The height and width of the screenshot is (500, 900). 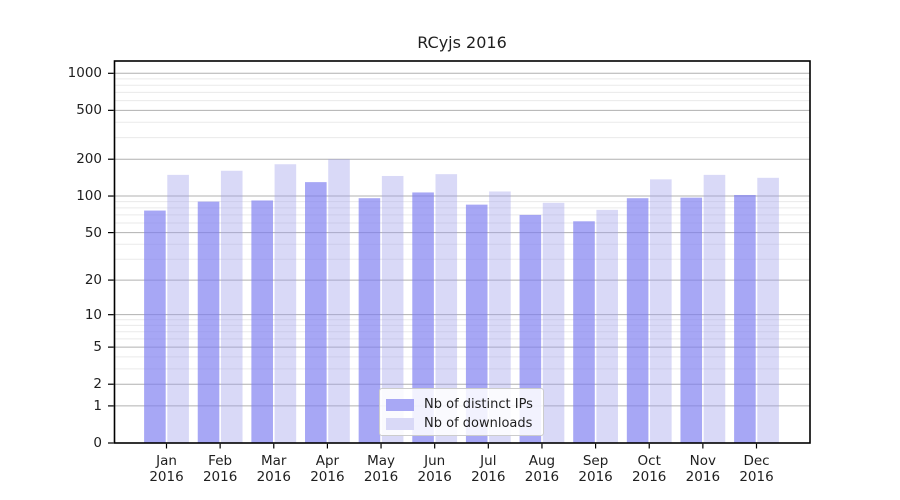 What do you see at coordinates (262, 321) in the screenshot?
I see `bar-ips-mar` at bounding box center [262, 321].